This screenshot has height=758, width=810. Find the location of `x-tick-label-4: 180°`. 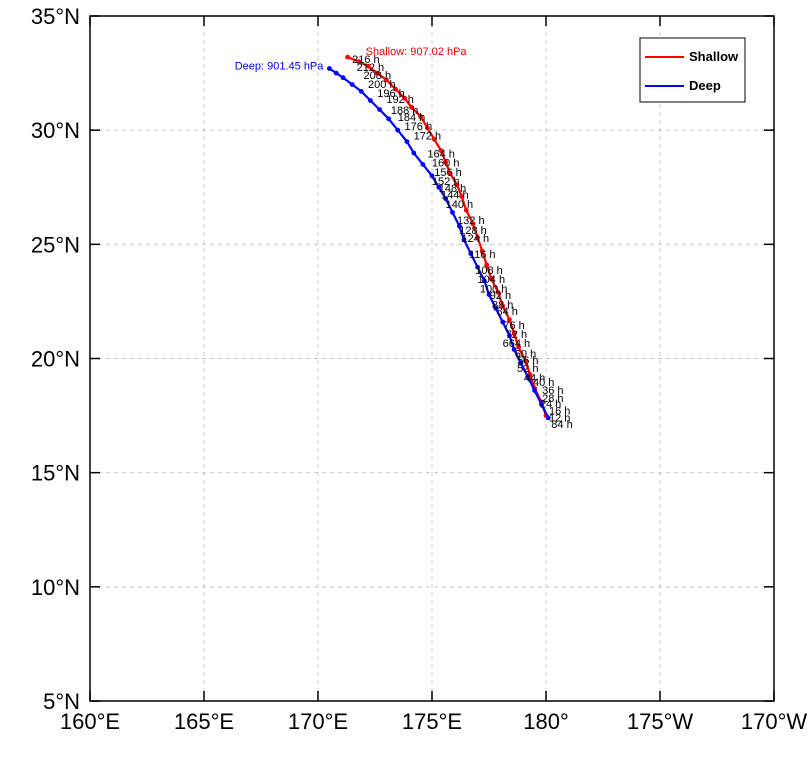

x-tick-label-4: 180° is located at coordinates (546, 721).